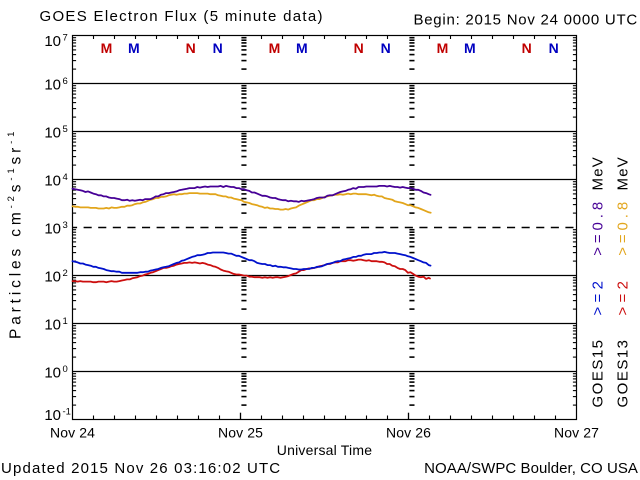 This screenshot has width=640, height=480. I want to click on svg-text: Particles cm-2s-1sr-1, so click(15, 233).